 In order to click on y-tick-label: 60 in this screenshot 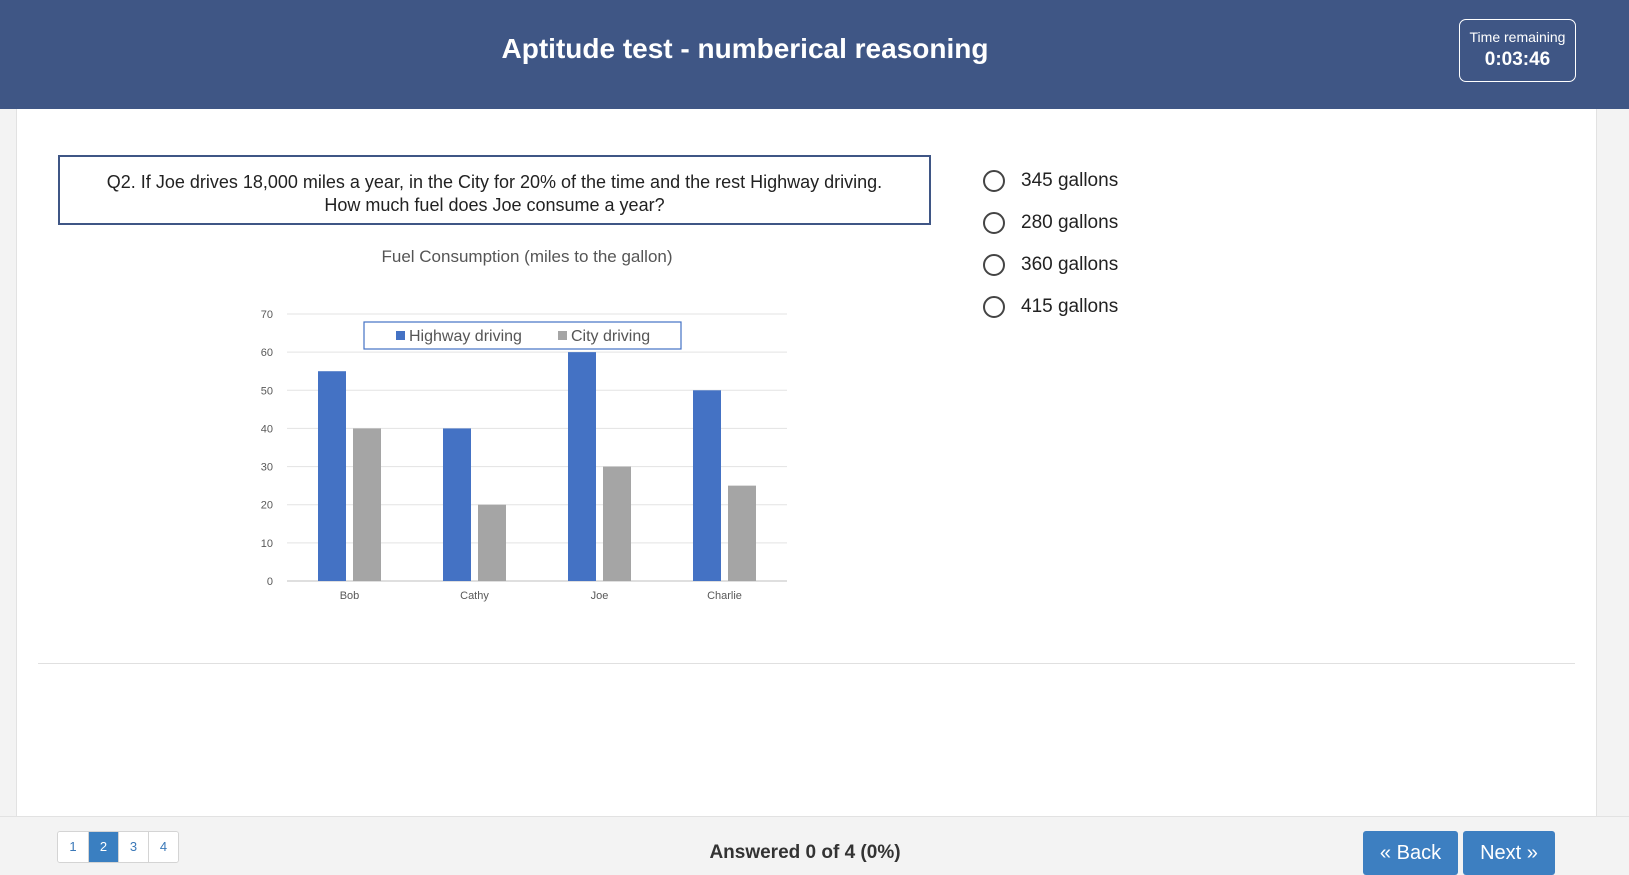, I will do `click(267, 353)`.